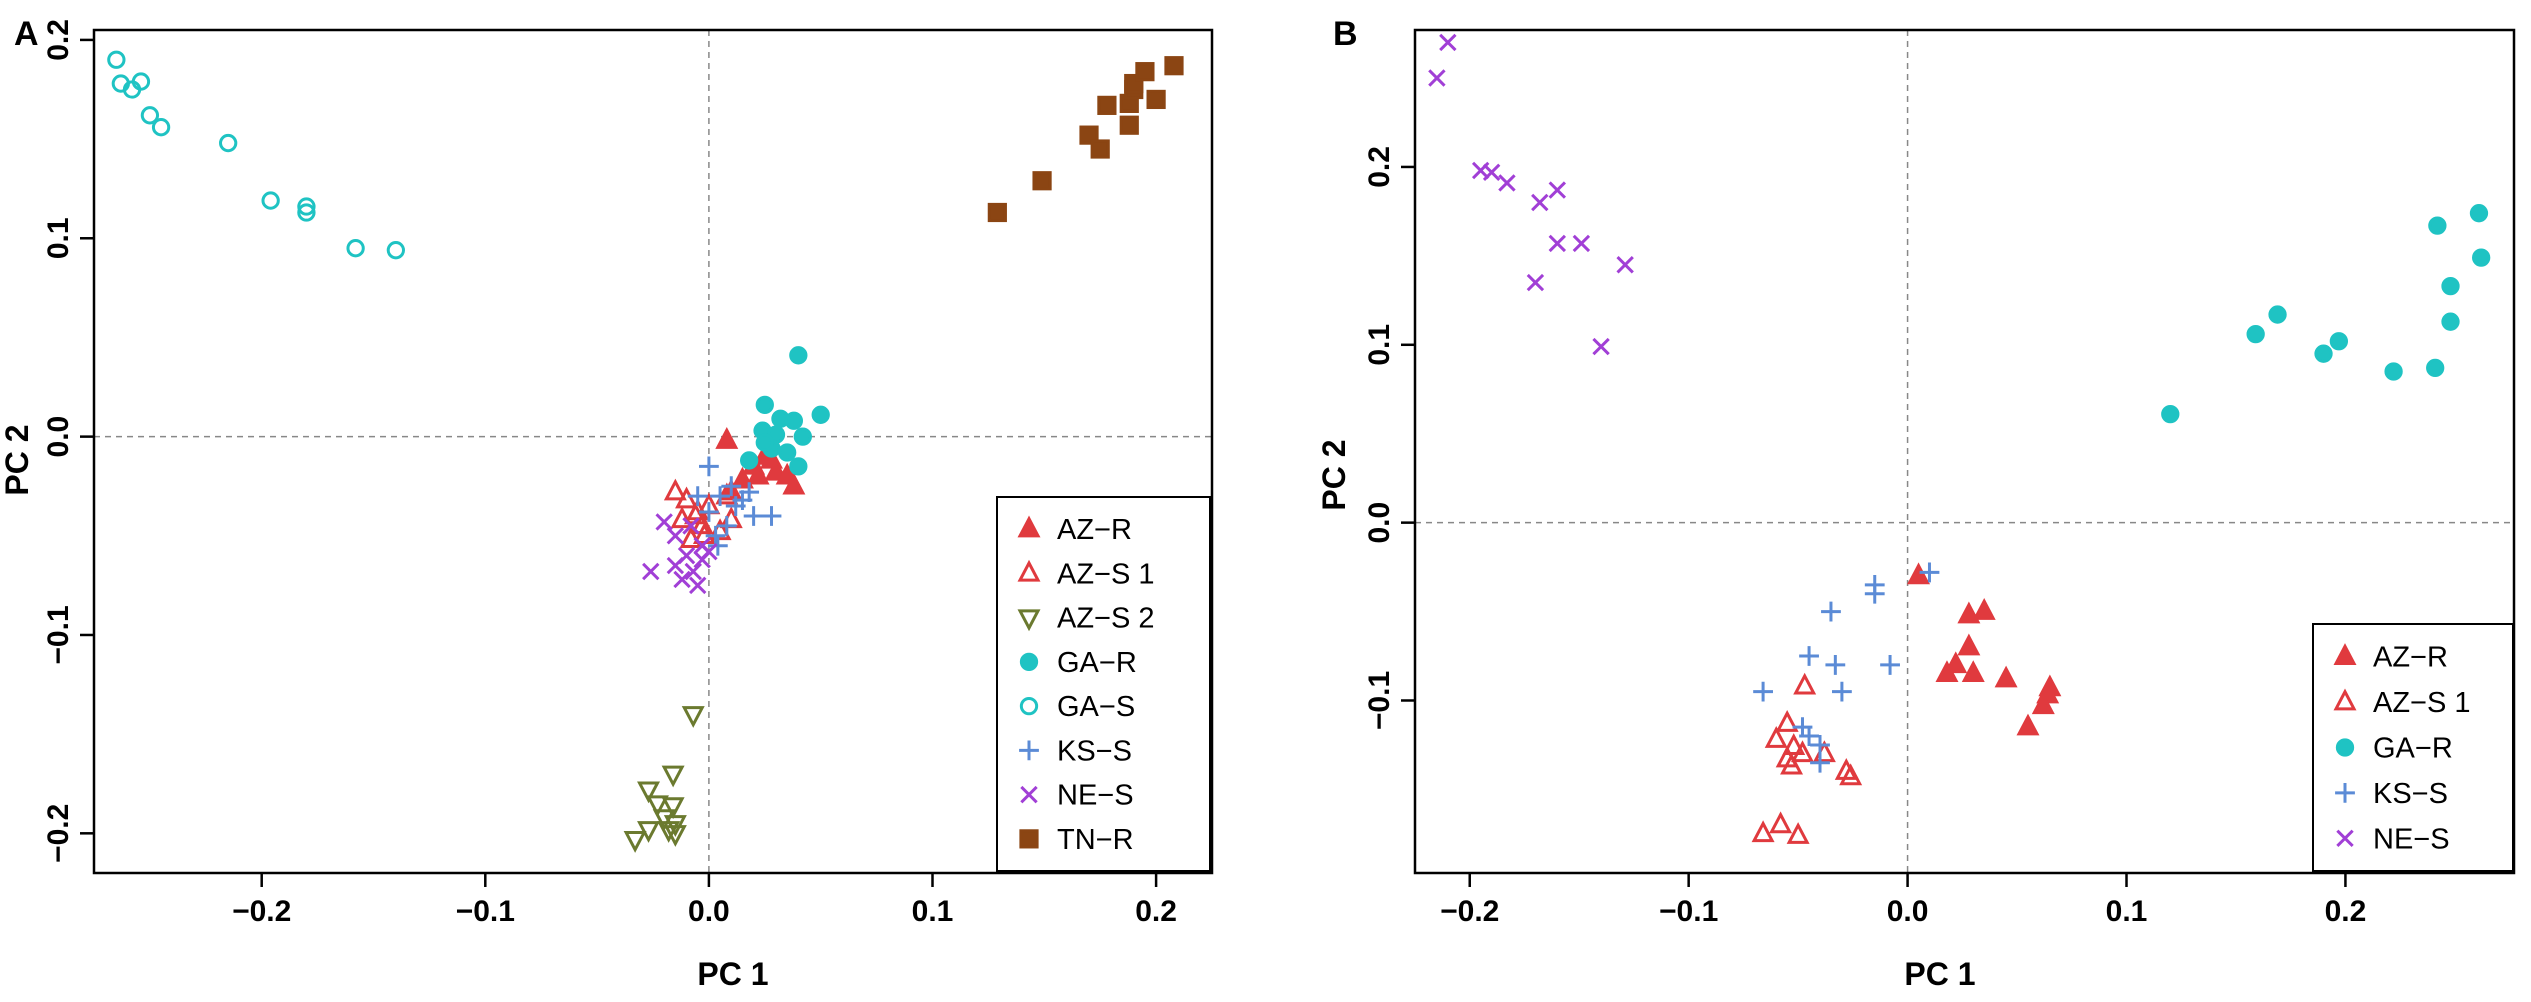 This screenshot has height=1002, width=2531. What do you see at coordinates (1469, 911) in the screenshot?
I see `panel-b-x-tick-label: −0.2` at bounding box center [1469, 911].